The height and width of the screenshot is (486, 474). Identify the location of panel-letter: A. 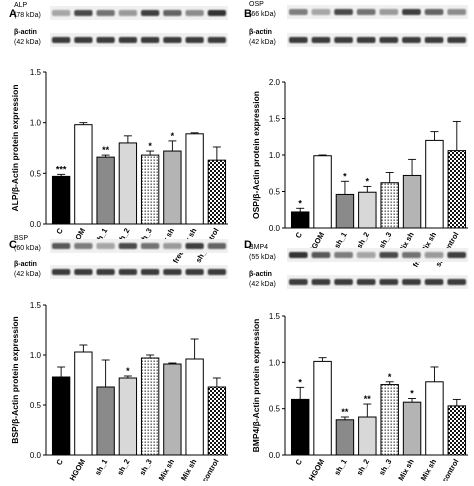
(13, 14).